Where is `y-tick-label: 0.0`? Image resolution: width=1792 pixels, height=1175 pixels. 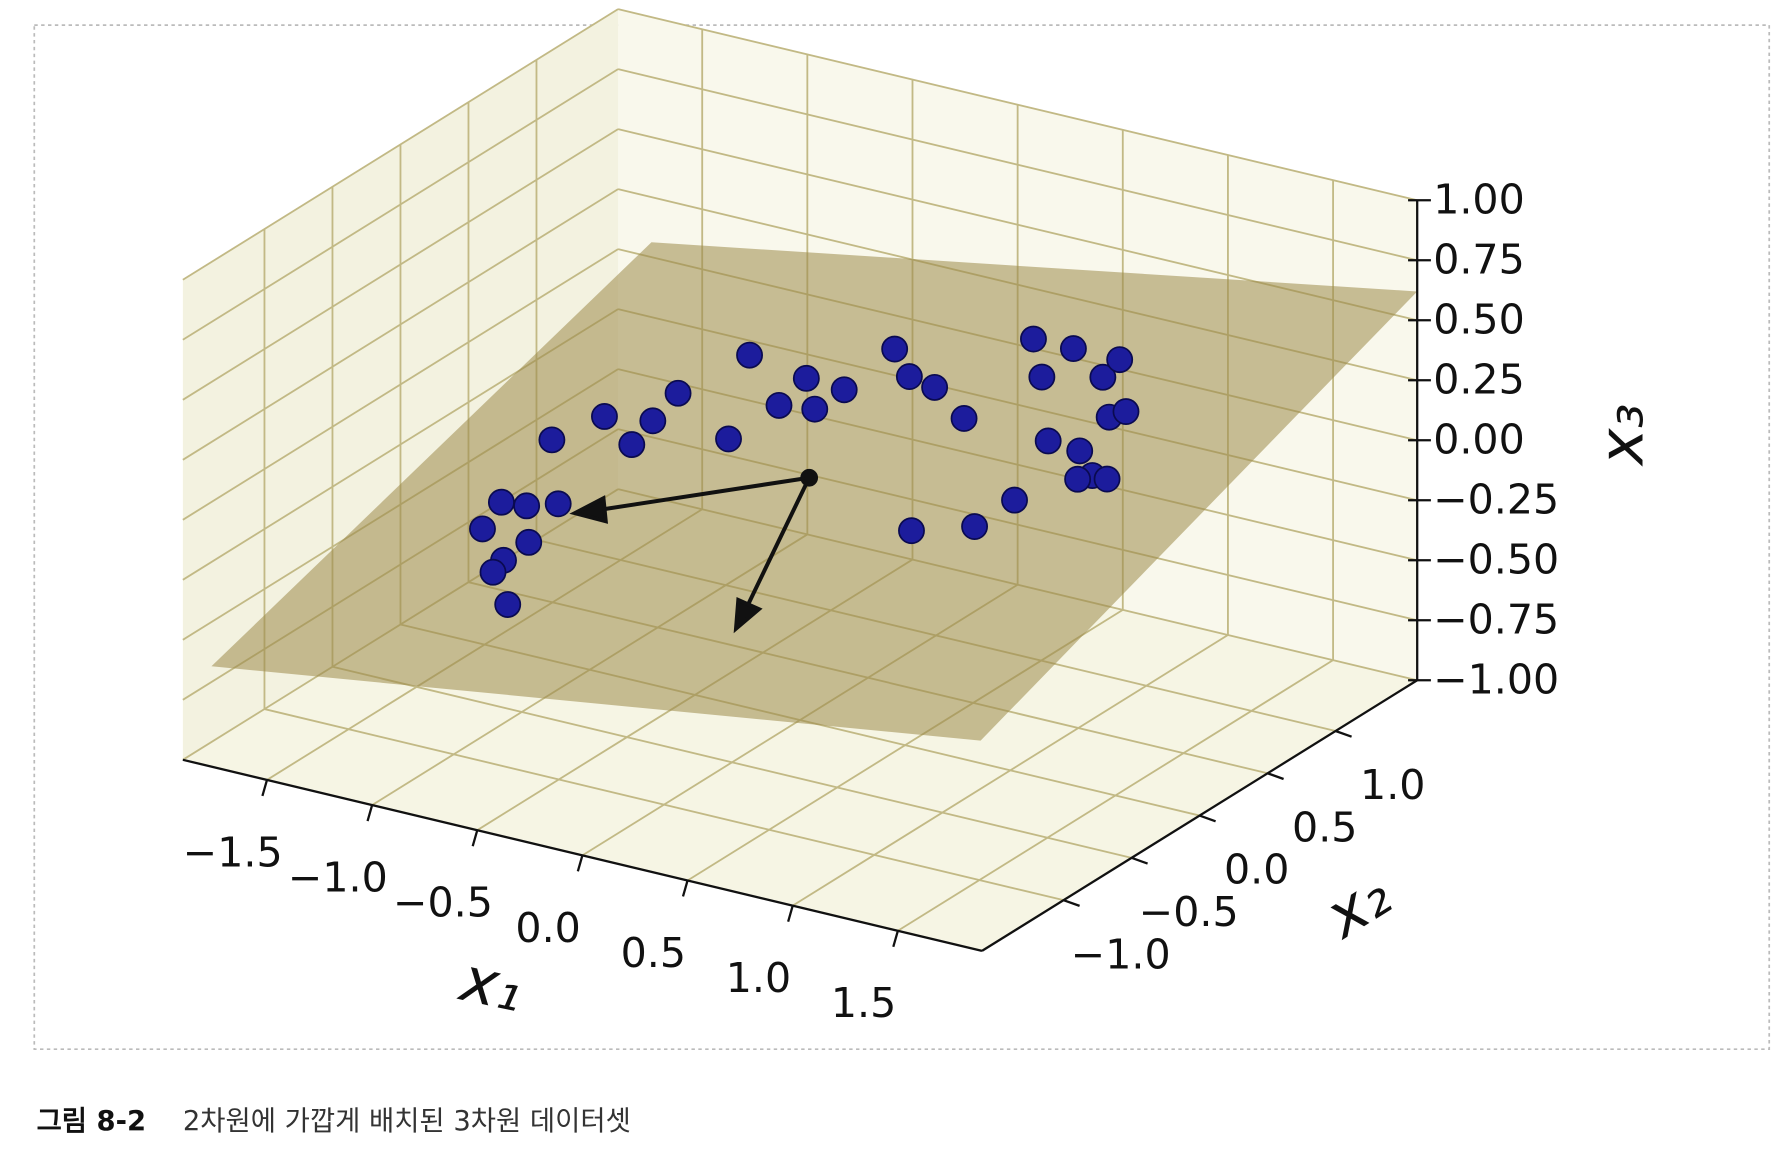 y-tick-label: 0.0 is located at coordinates (1256, 870).